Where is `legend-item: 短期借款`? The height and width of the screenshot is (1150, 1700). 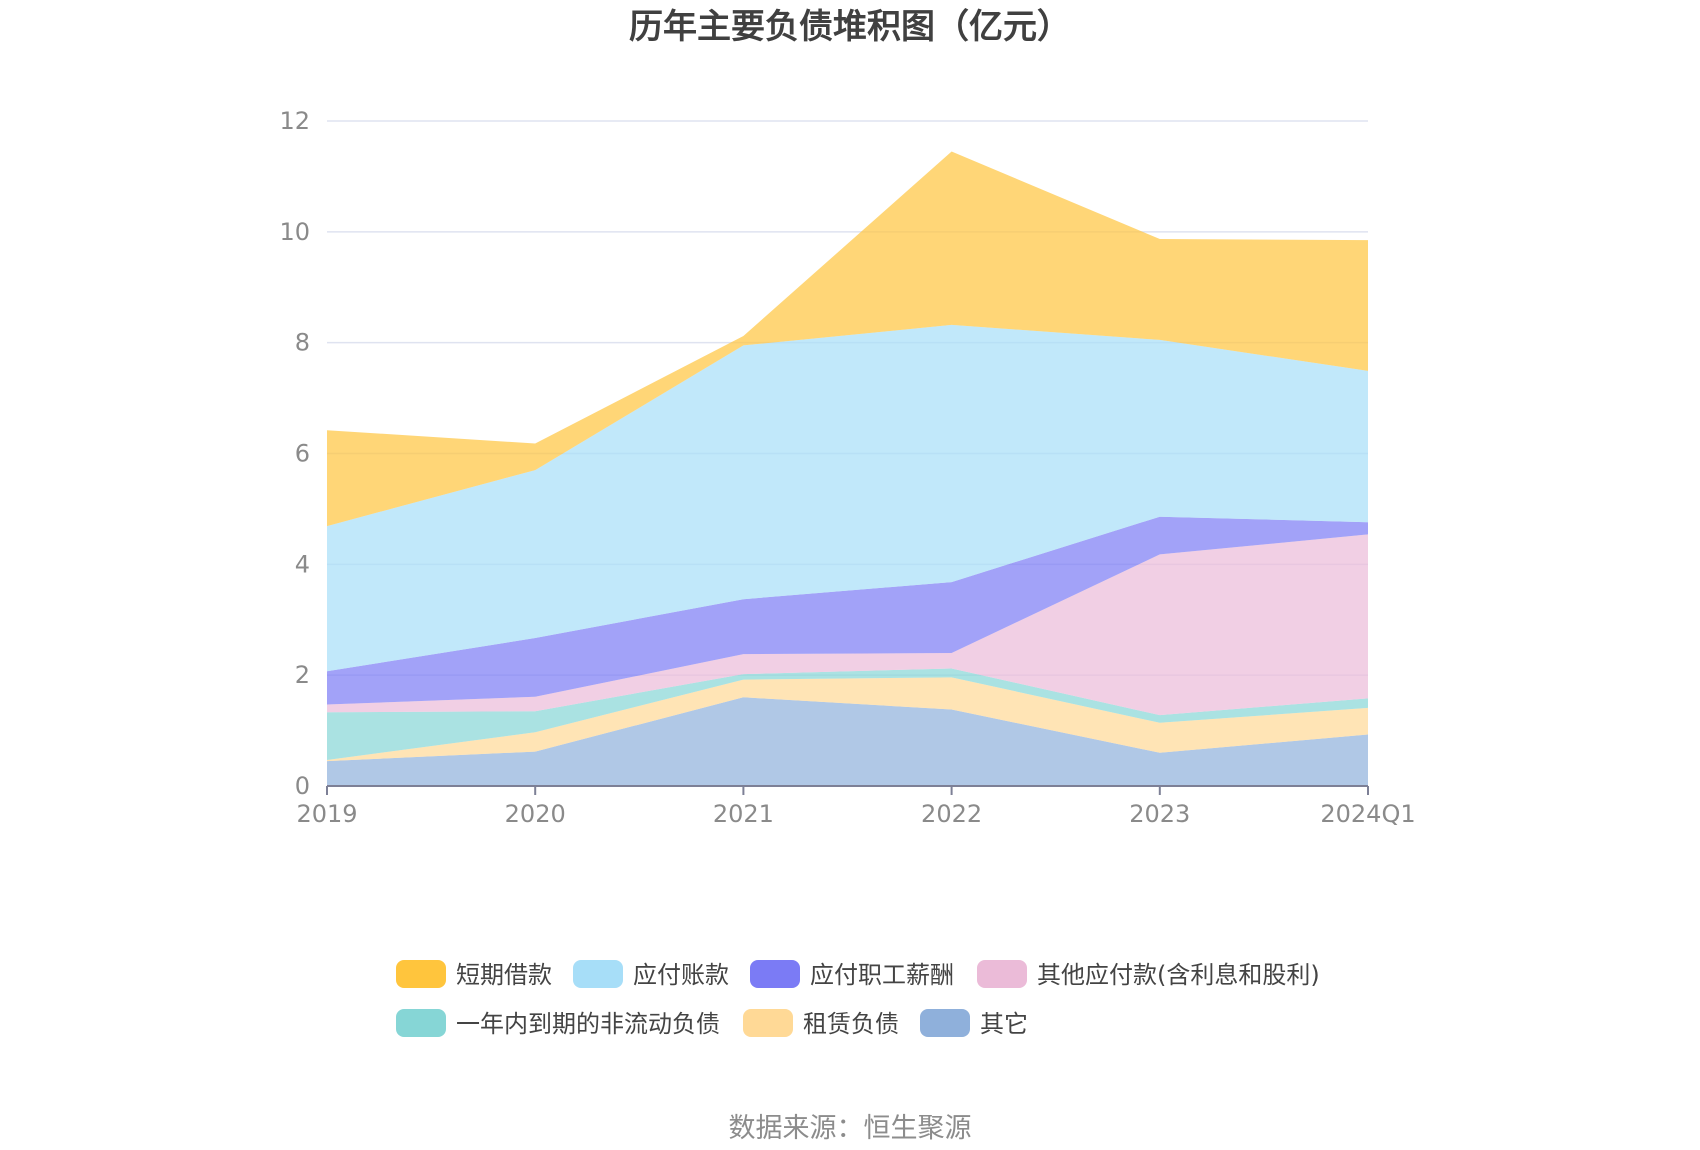
legend-item: 短期借款 is located at coordinates (474, 974).